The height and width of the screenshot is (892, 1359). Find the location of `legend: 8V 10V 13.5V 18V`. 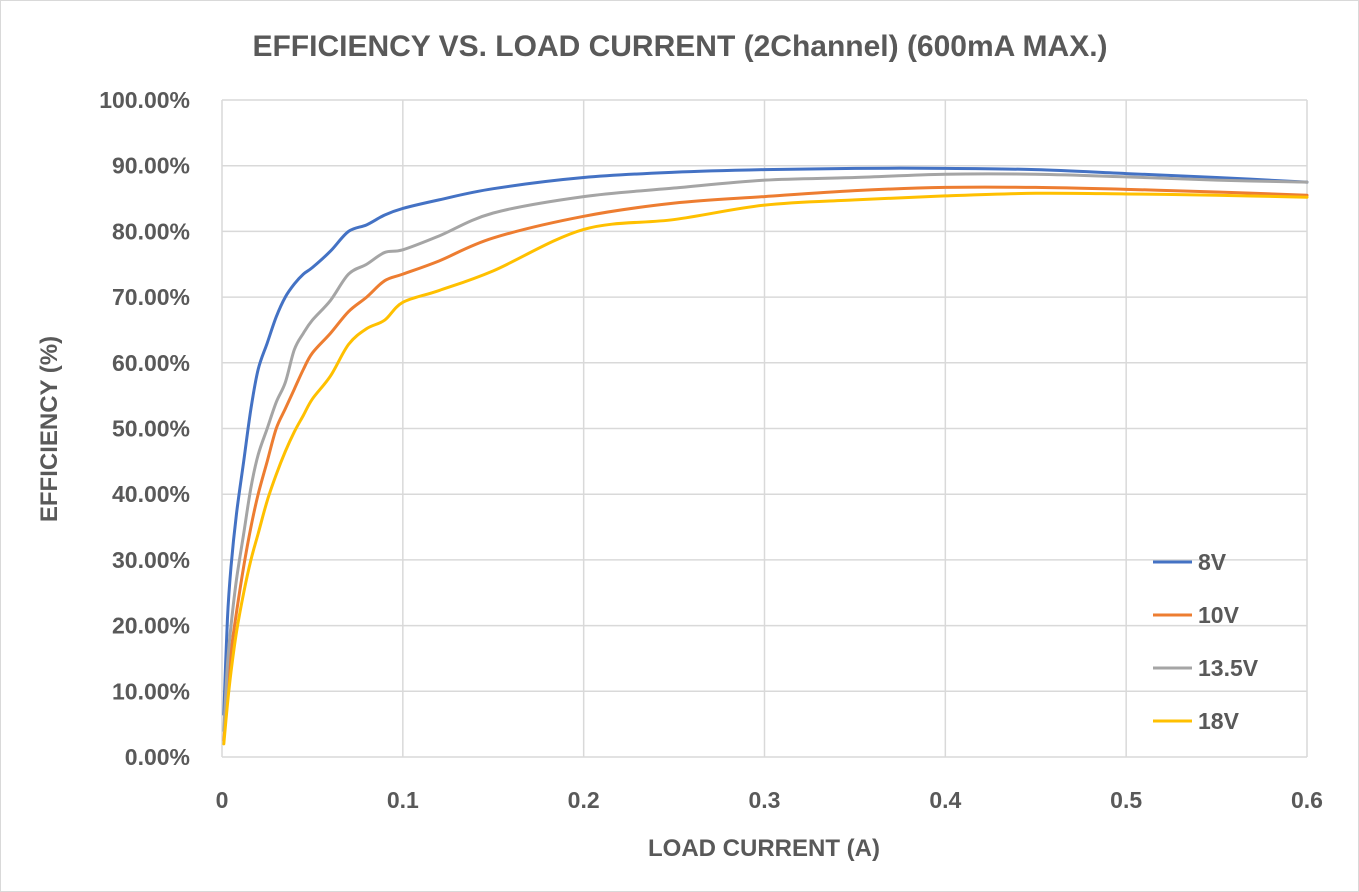

legend: 8V 10V 13.5V 18V is located at coordinates (1206, 641).